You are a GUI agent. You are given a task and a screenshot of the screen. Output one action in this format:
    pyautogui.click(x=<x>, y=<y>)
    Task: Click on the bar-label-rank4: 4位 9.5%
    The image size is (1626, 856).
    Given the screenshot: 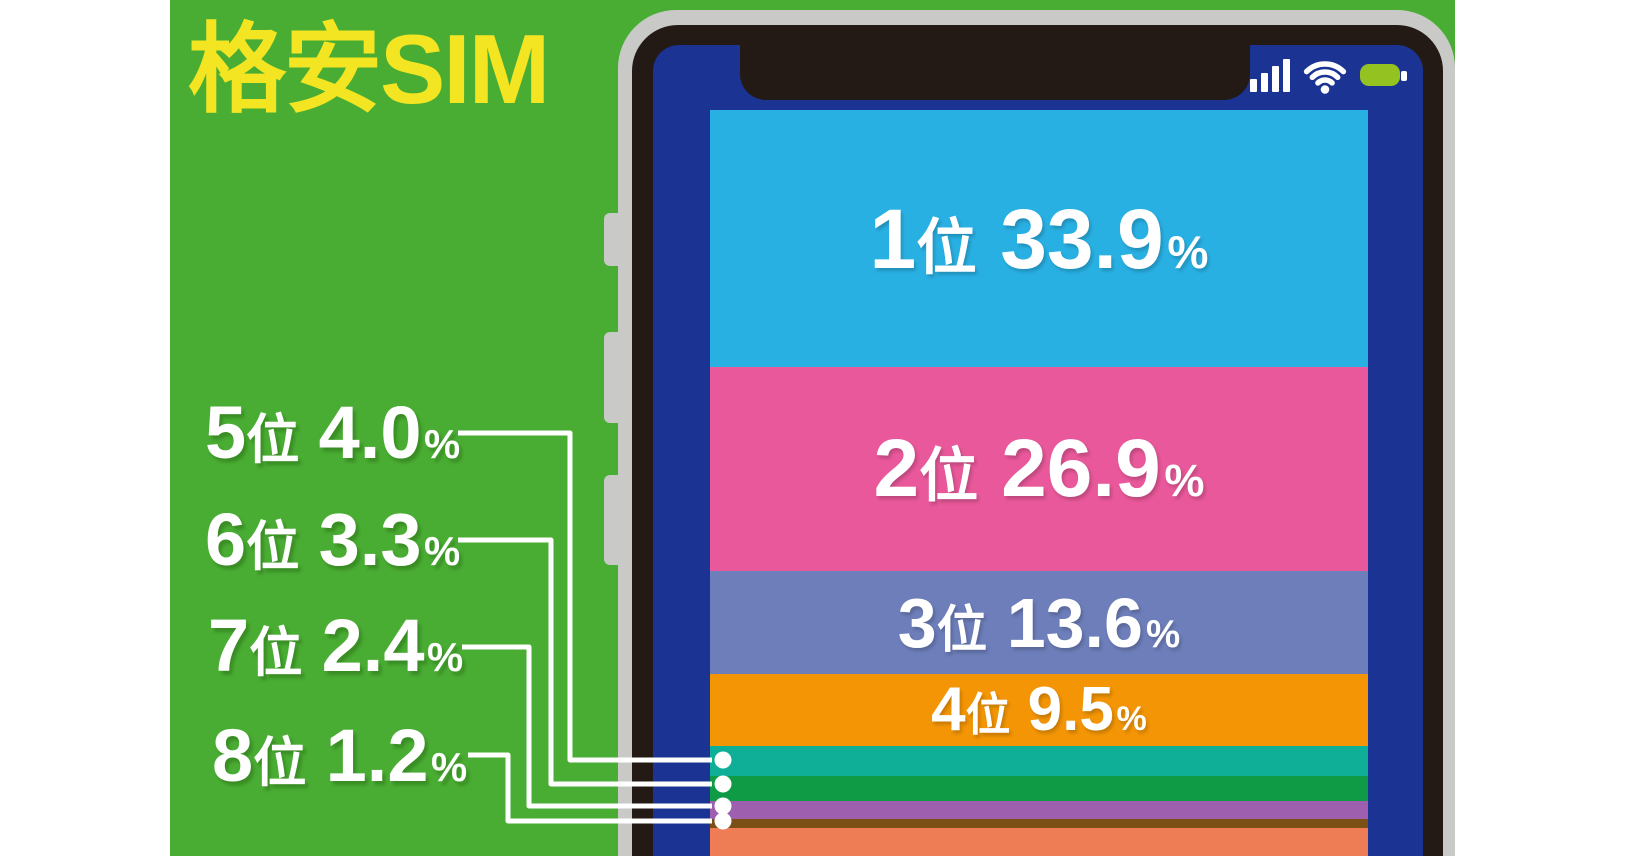 What is the action you would take?
    pyautogui.click(x=1039, y=709)
    